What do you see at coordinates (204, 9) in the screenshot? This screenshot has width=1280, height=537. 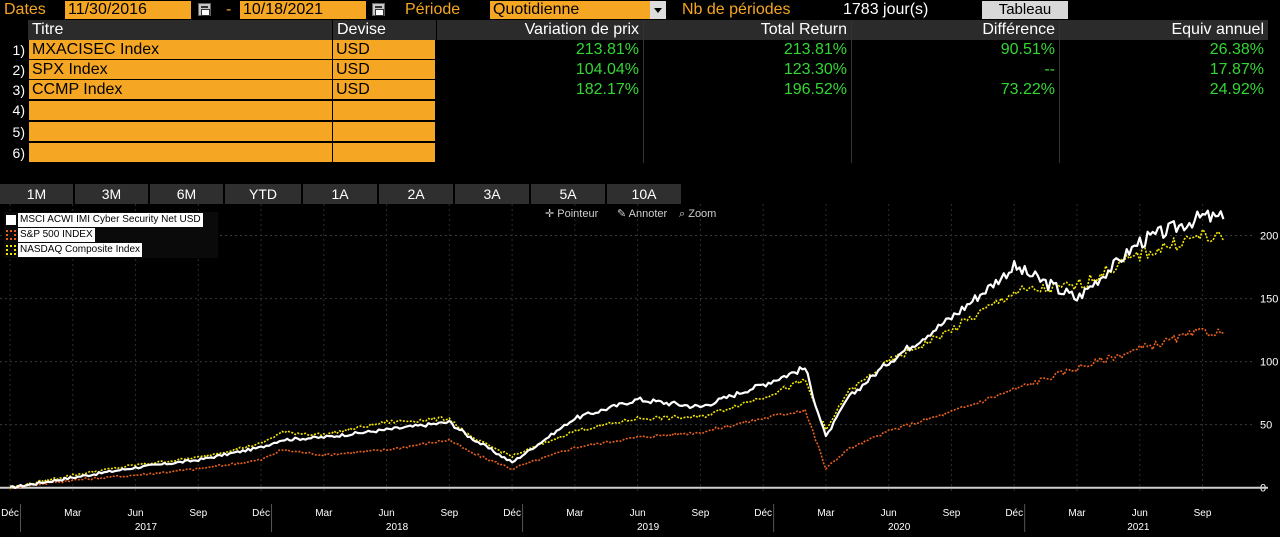 I see `start-calendar-icon` at bounding box center [204, 9].